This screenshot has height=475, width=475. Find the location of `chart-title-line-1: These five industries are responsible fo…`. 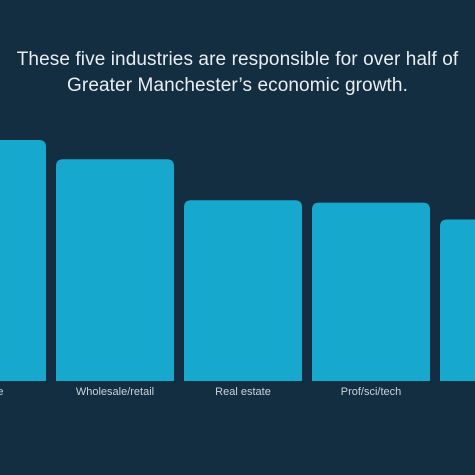

chart-title-line-1: These five industries are responsible fo… is located at coordinates (237, 59).